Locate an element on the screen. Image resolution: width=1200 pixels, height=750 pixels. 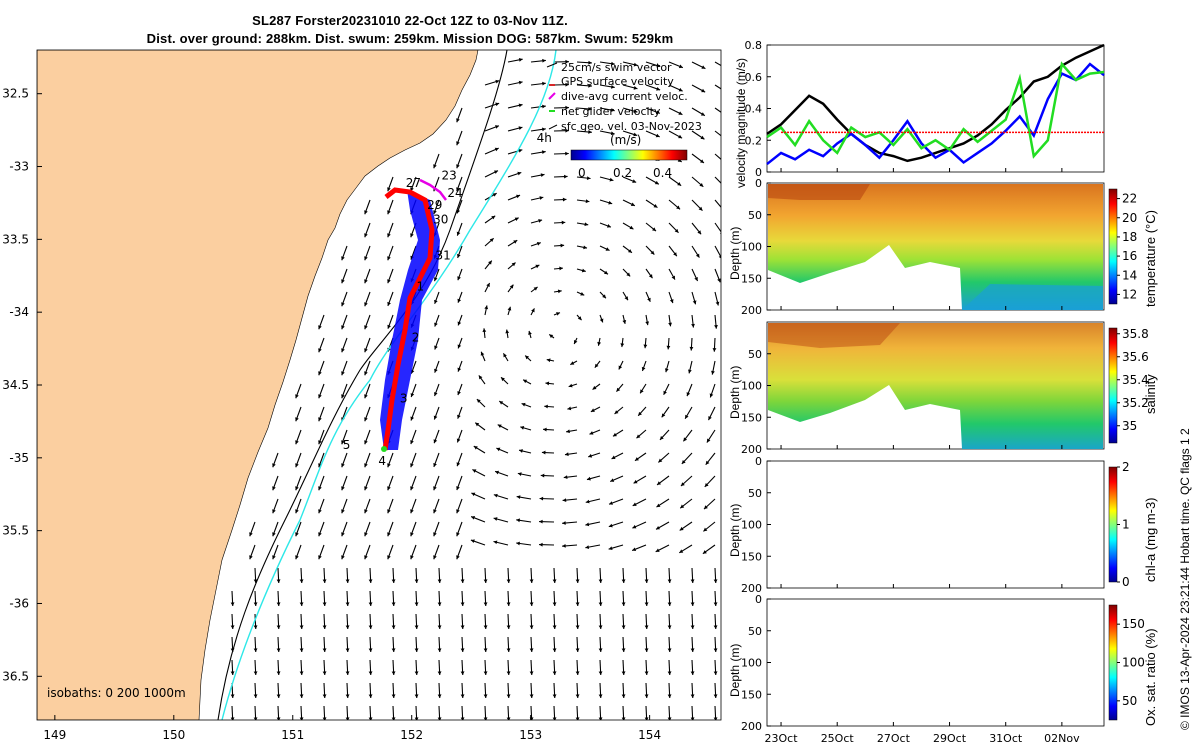
oxygen-ylabel: Depth (m) is located at coordinates (735, 670).